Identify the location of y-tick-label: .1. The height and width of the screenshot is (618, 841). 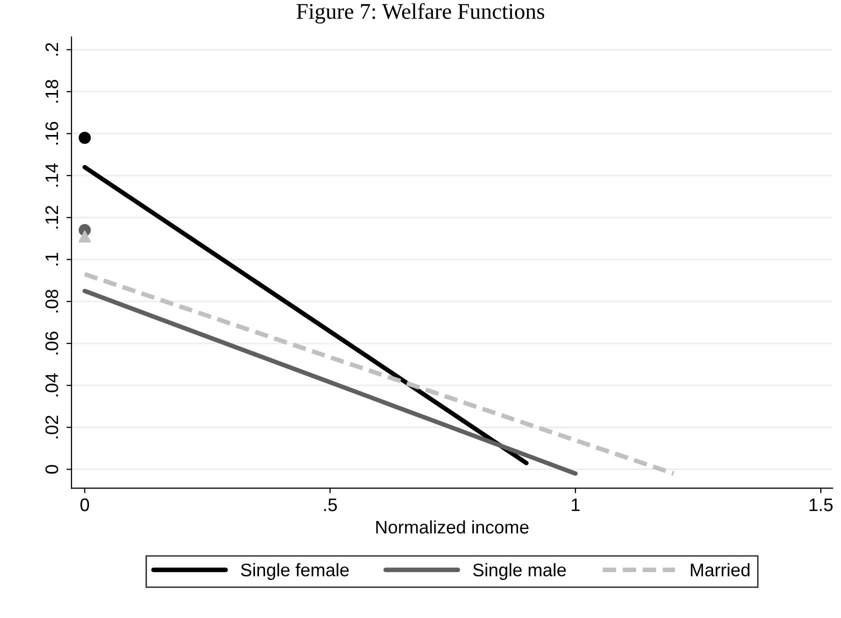
(52, 259).